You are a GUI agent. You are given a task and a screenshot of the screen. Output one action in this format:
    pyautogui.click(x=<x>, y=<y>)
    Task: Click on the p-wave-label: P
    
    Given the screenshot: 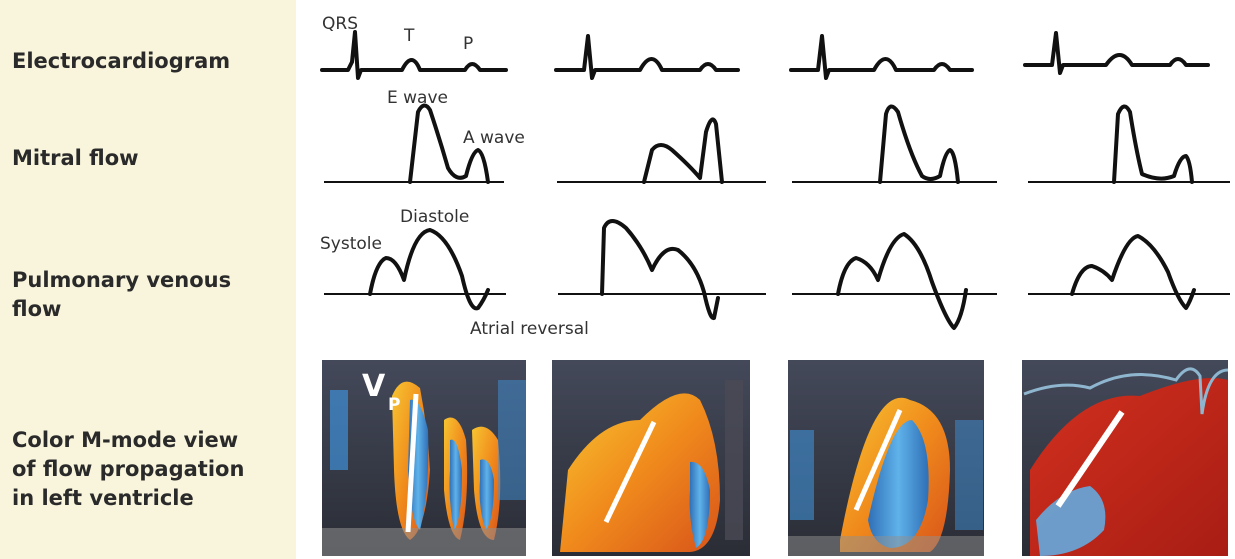 What is the action you would take?
    pyautogui.click(x=468, y=44)
    